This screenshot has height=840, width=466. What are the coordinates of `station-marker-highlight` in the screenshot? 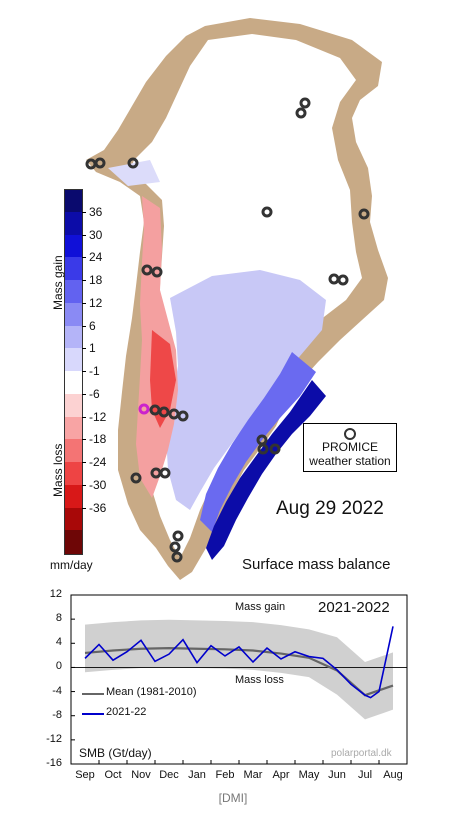 It's located at (144, 409).